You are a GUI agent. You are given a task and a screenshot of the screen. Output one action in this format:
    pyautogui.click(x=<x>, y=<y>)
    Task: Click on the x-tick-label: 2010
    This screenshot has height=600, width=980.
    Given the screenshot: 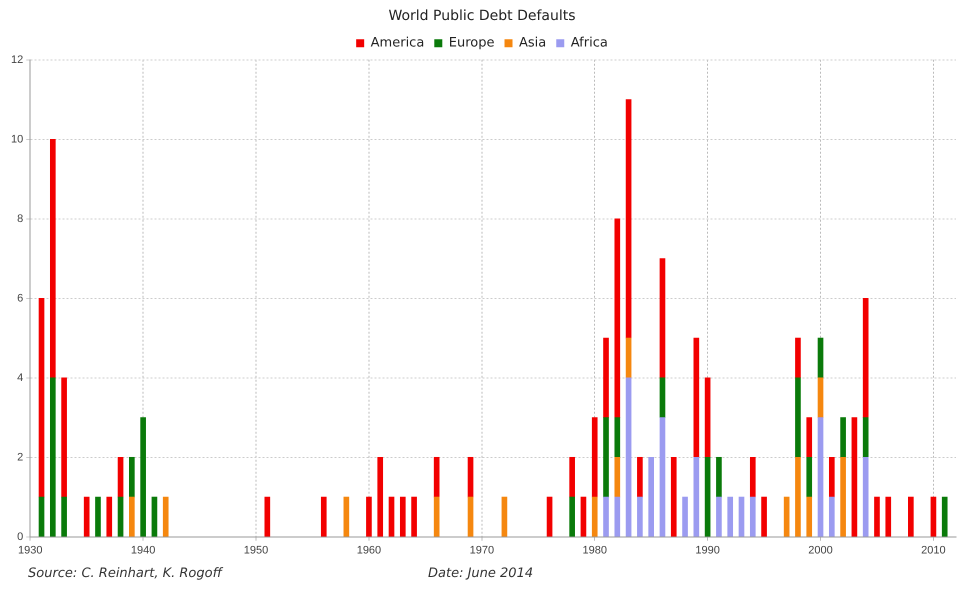 What is the action you would take?
    pyautogui.click(x=933, y=550)
    